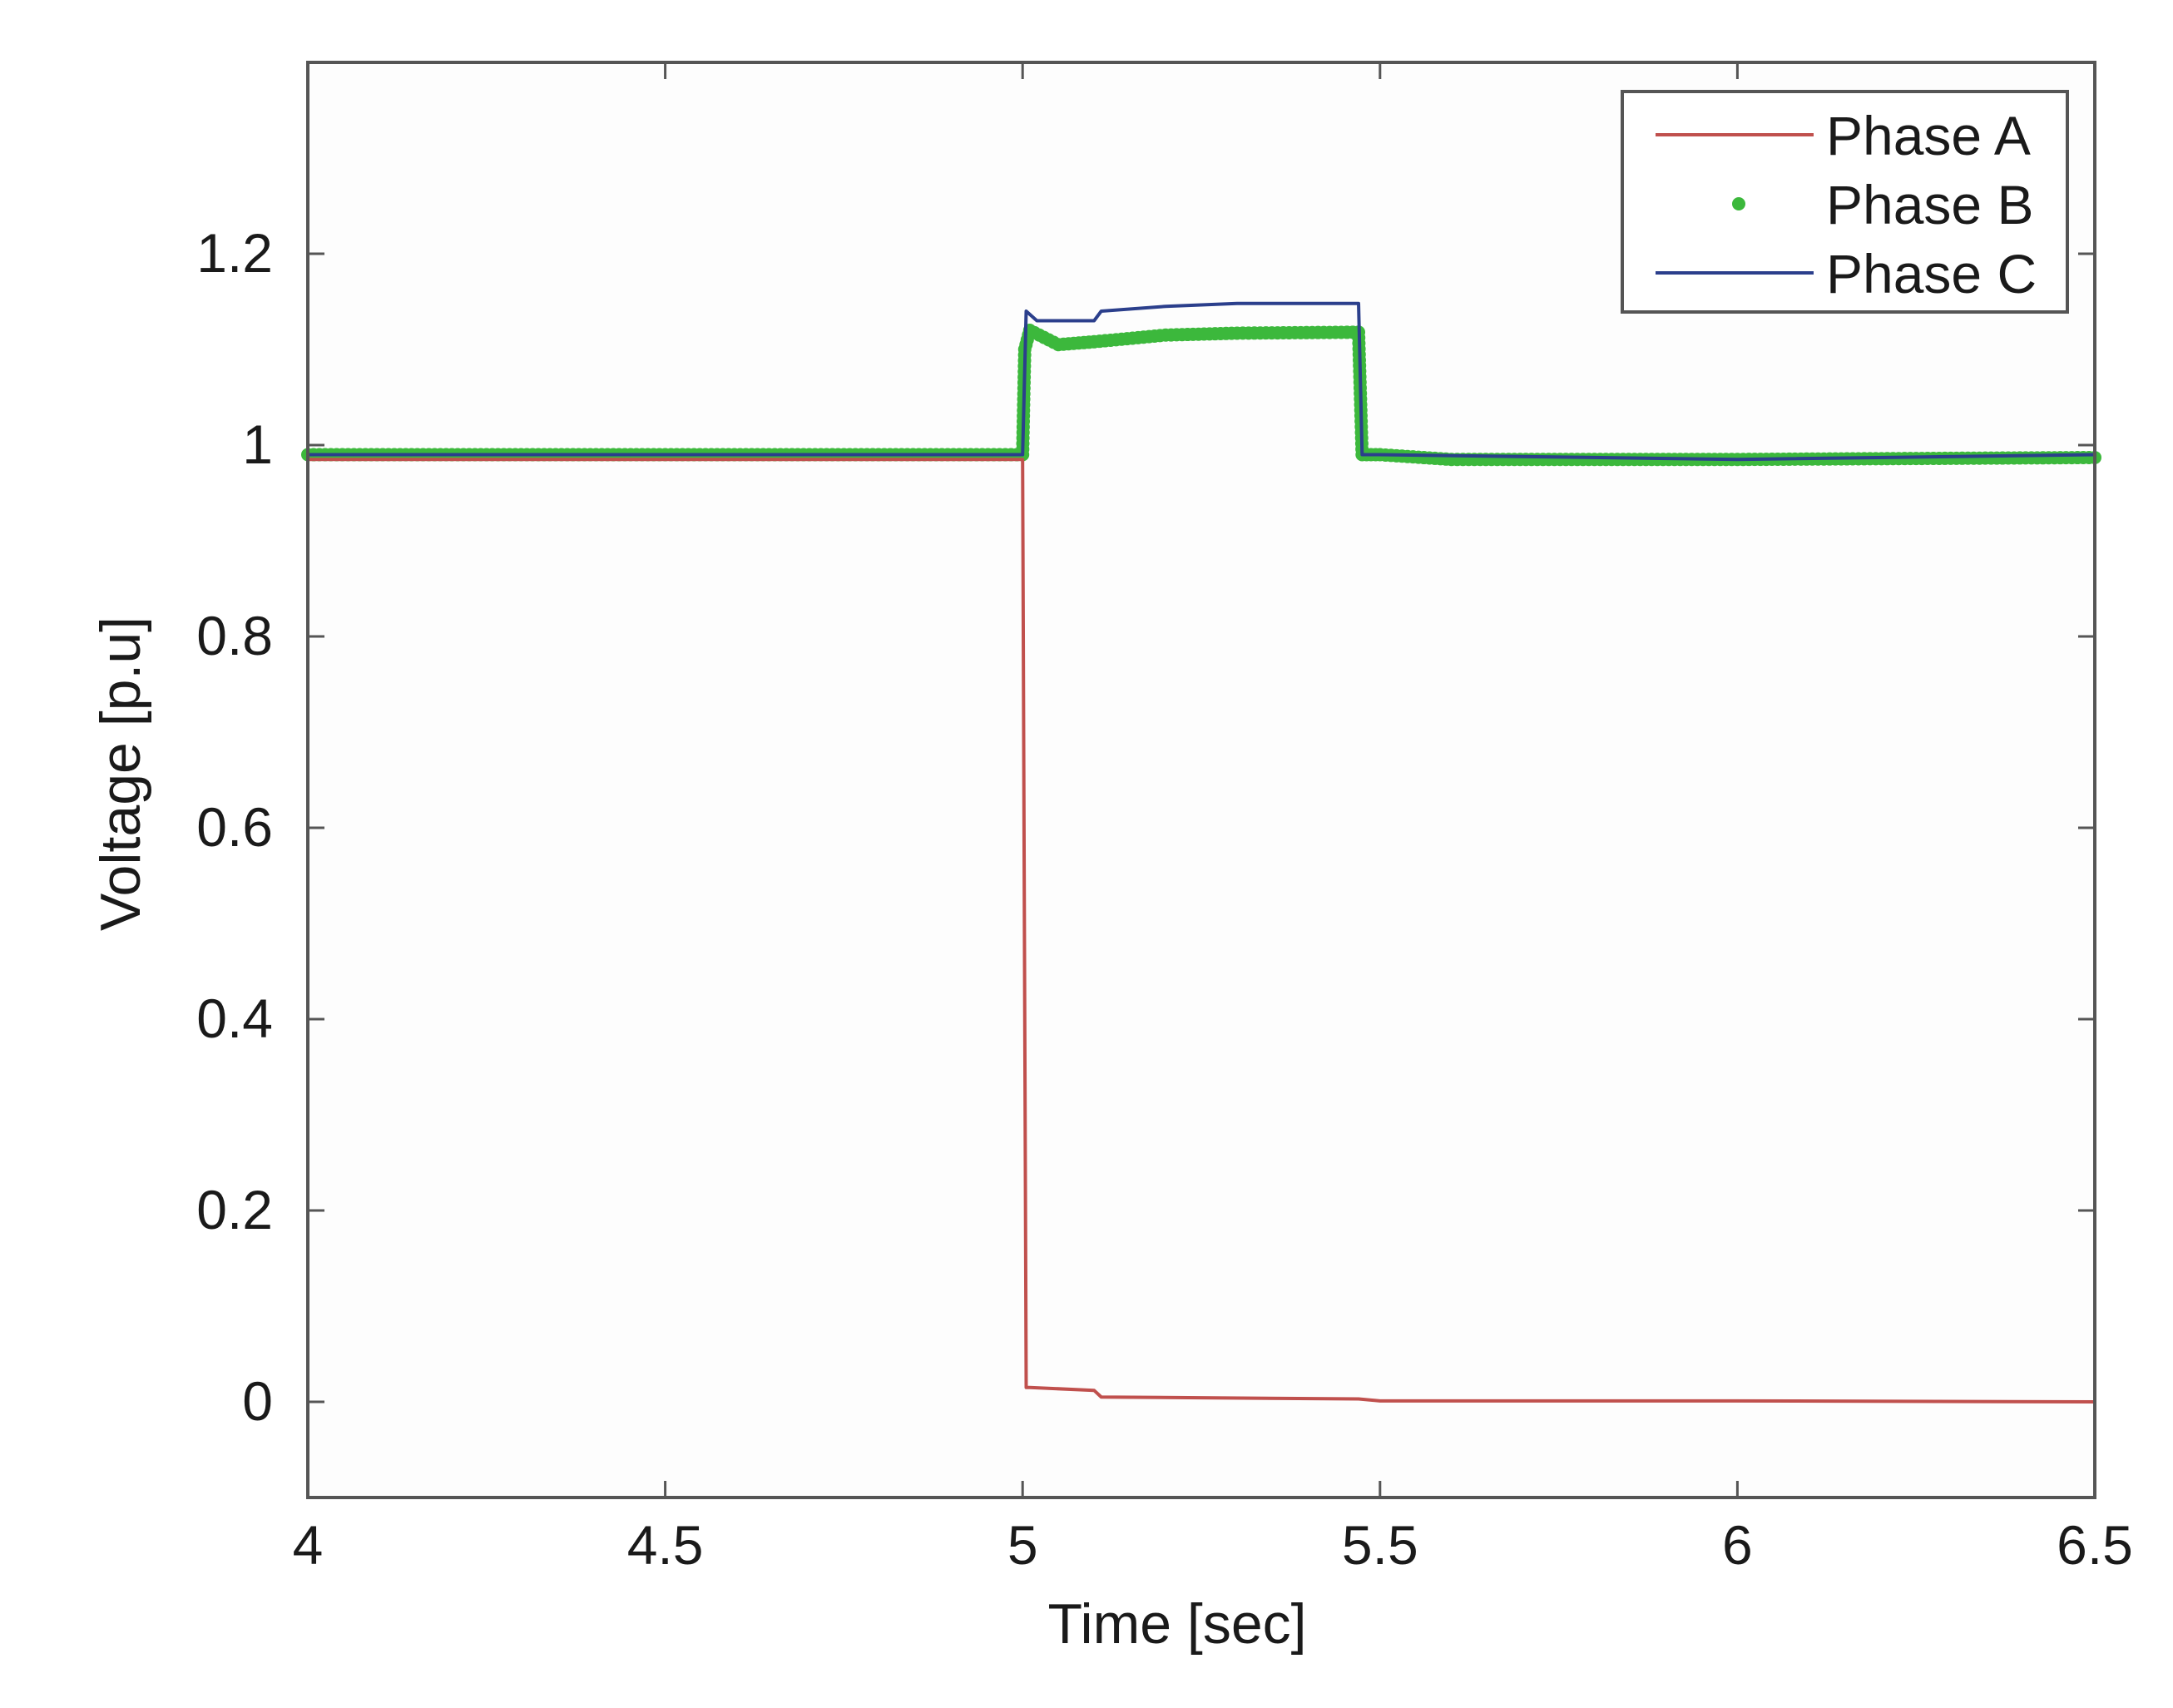 The height and width of the screenshot is (1708, 2173). What do you see at coordinates (665, 1545) in the screenshot?
I see `x-tick-label: 4.5` at bounding box center [665, 1545].